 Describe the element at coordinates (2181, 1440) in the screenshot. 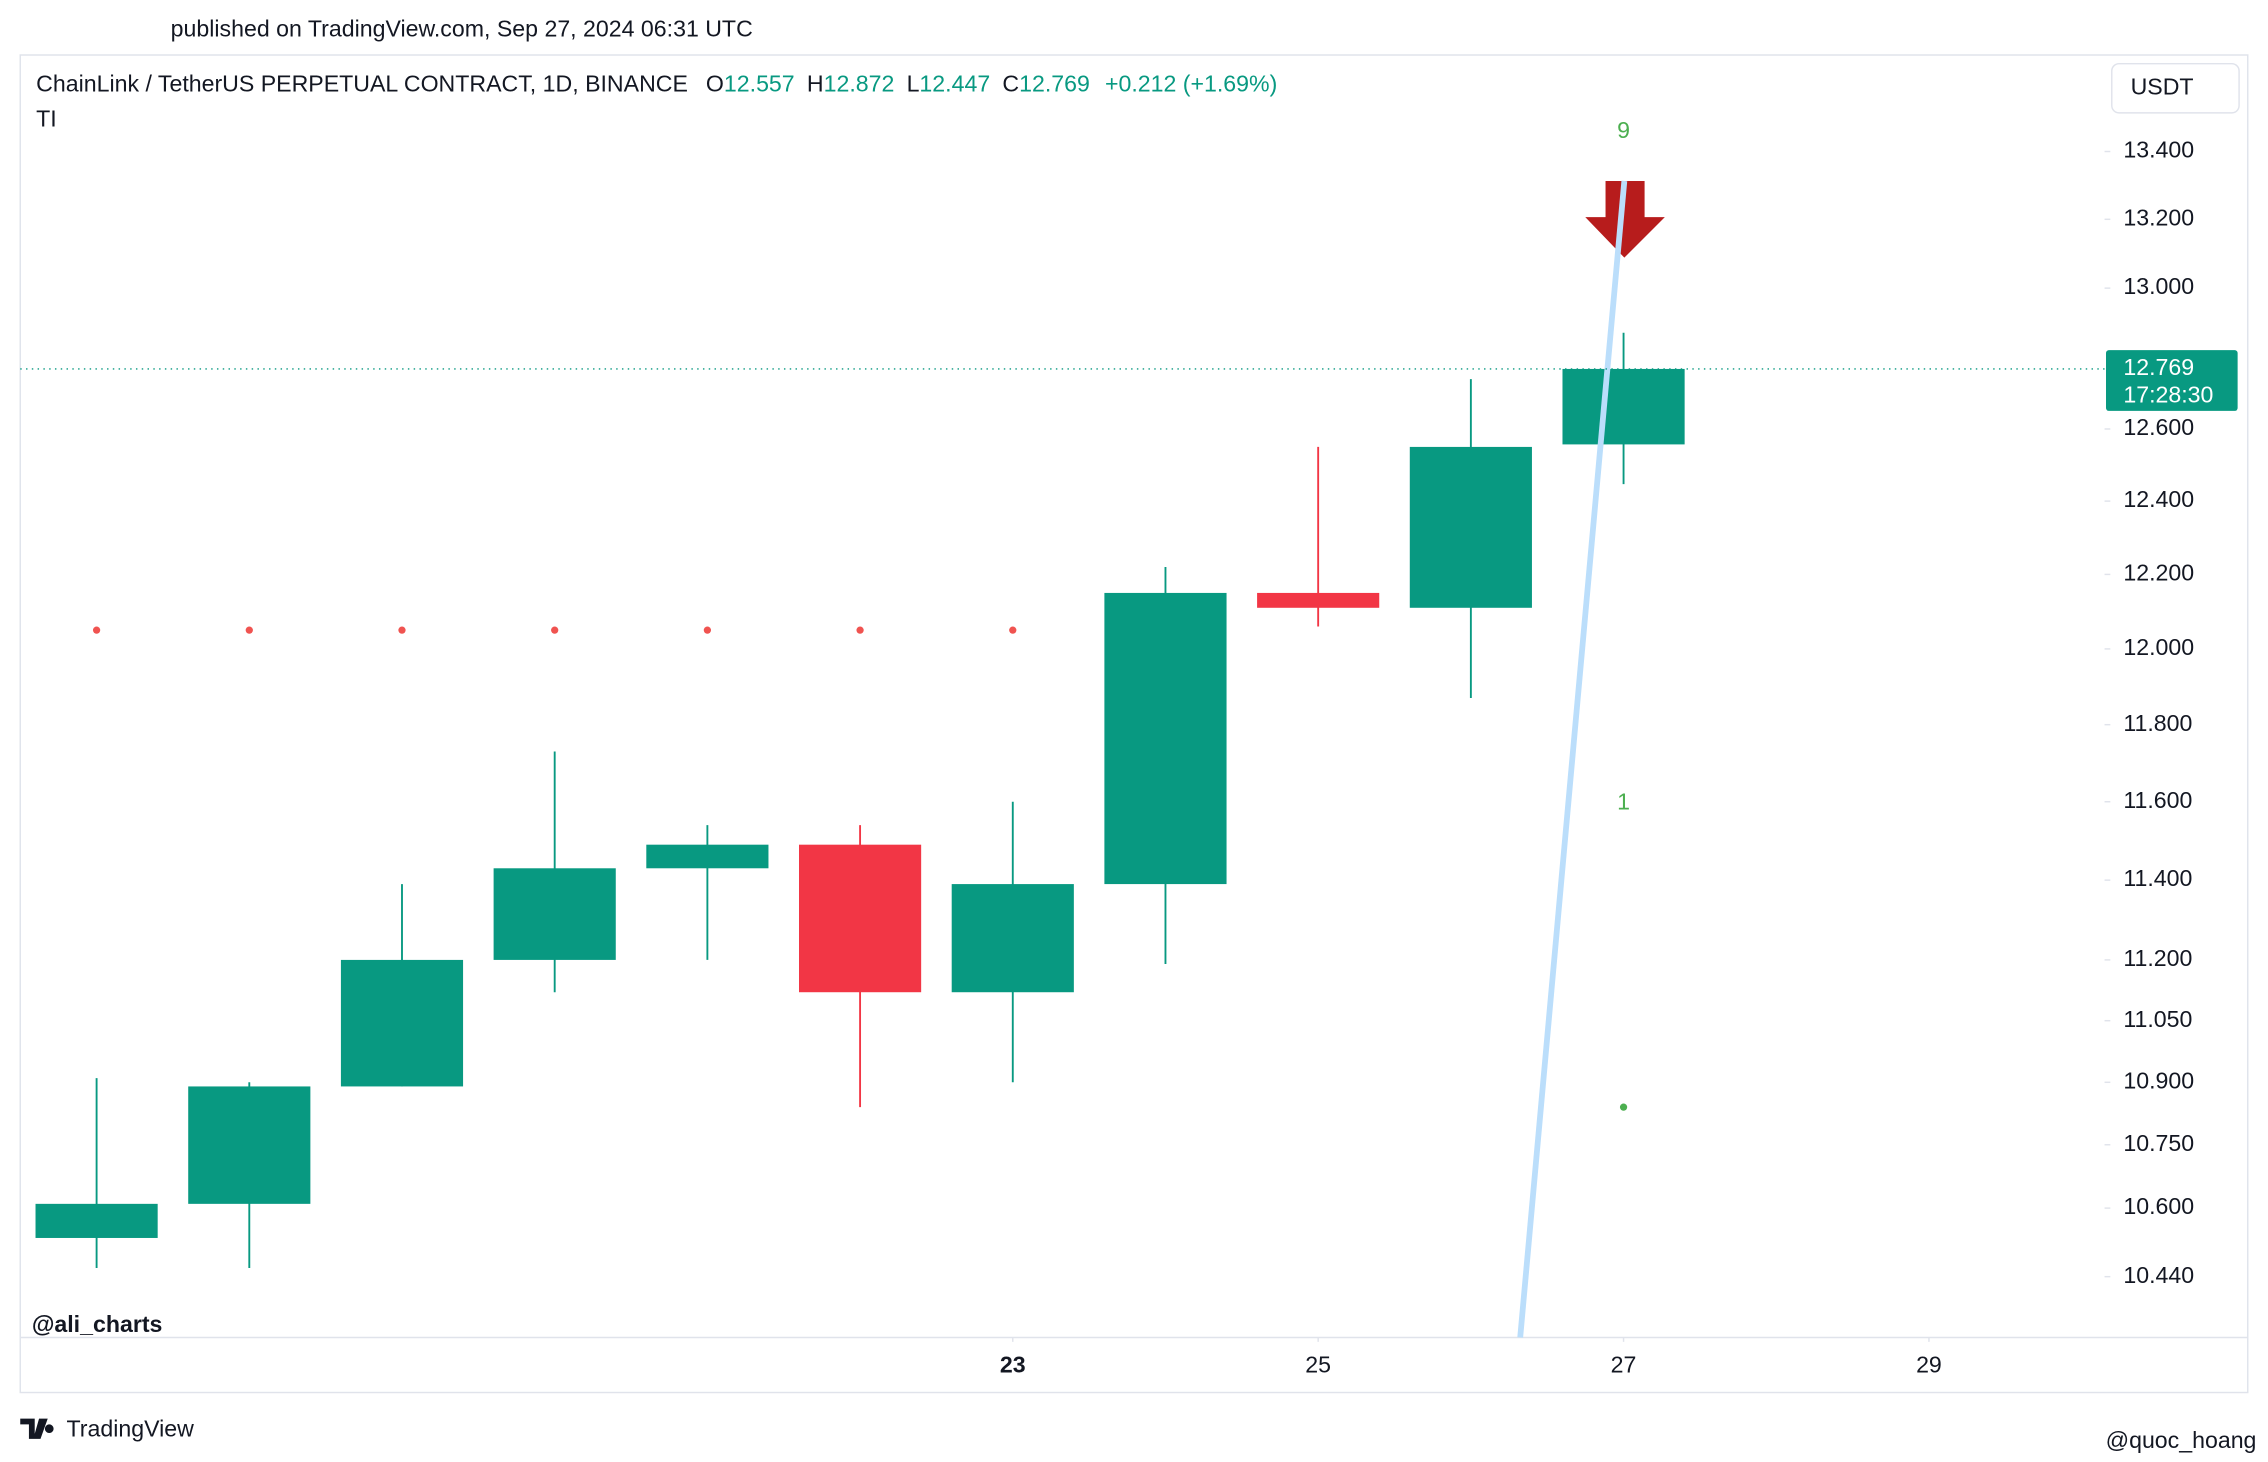

I see `corner-watermark: @quoc_hoang` at that location.